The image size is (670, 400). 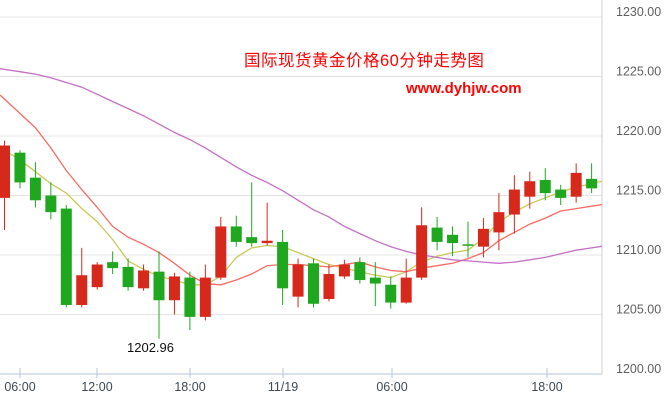 I want to click on x-axis-label: 11/19, so click(x=283, y=387).